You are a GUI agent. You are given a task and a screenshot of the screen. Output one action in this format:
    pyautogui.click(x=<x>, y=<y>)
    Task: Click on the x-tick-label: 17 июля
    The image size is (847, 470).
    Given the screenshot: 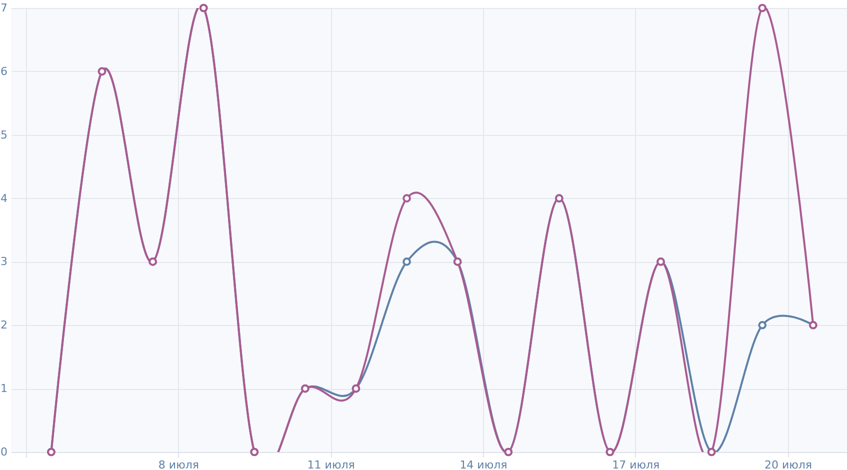 What is the action you would take?
    pyautogui.click(x=636, y=464)
    